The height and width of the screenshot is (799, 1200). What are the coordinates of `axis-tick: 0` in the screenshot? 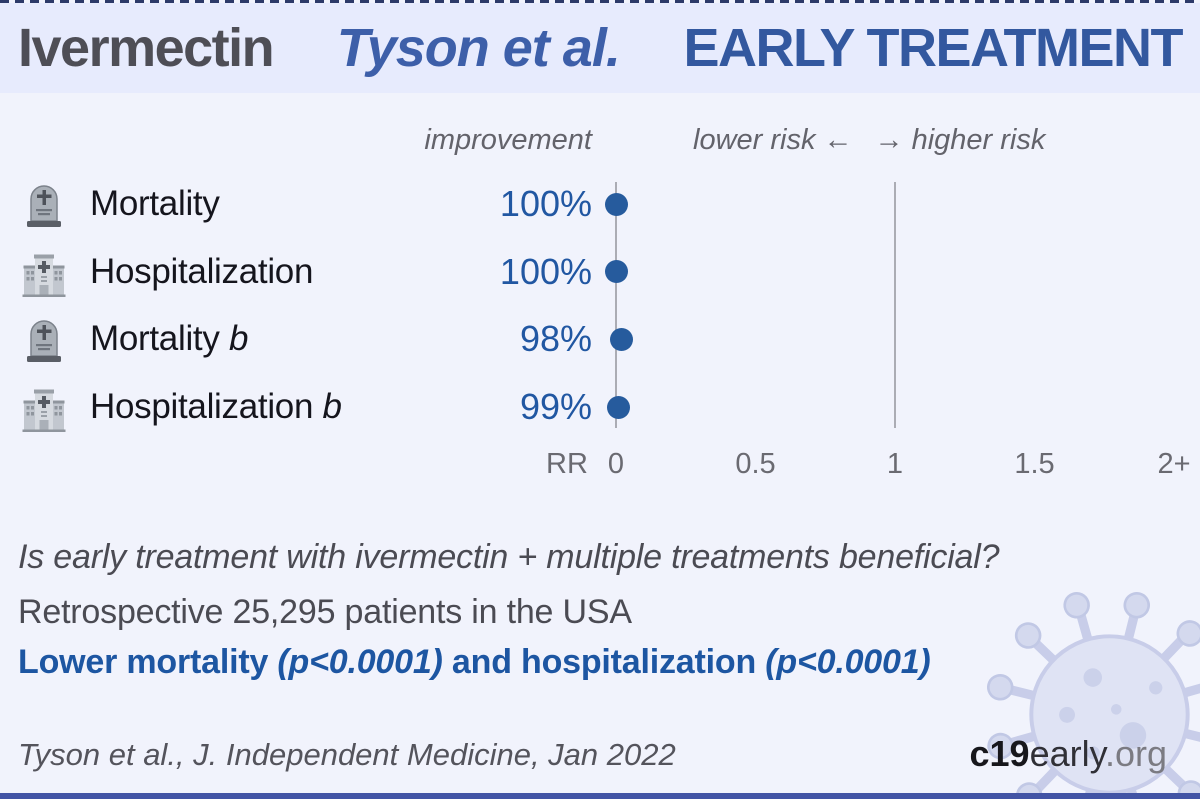 It's located at (616, 464).